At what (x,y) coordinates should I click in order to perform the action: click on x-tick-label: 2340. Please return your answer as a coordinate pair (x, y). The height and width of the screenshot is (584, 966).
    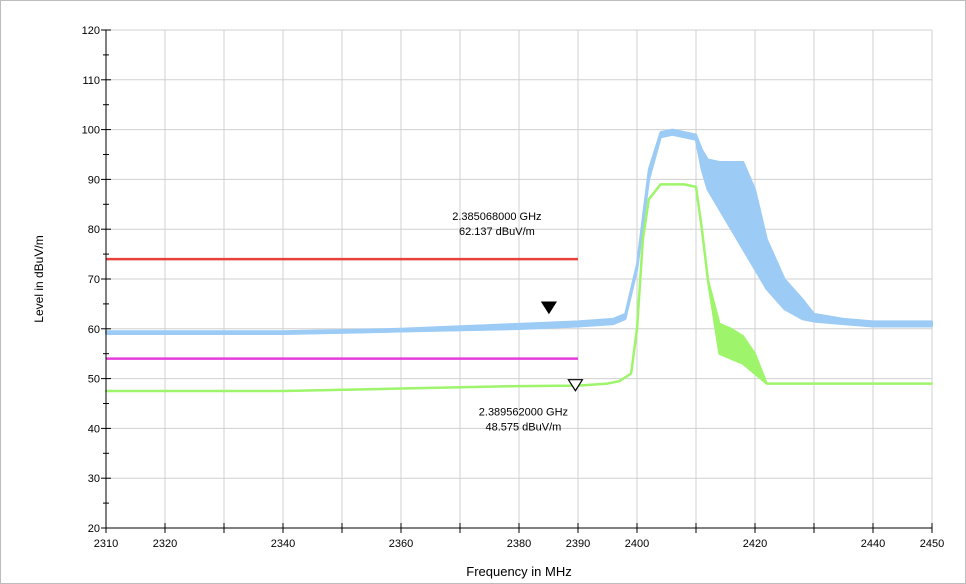
    Looking at the image, I should click on (283, 544).